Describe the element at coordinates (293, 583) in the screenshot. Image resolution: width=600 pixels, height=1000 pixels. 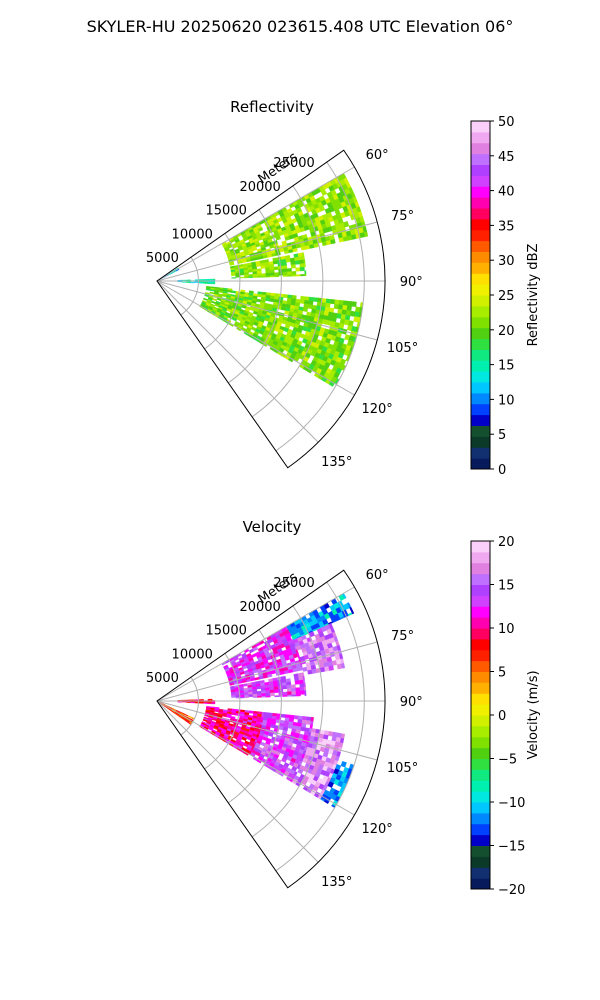
I see `radial-tick-label: 25000` at that location.